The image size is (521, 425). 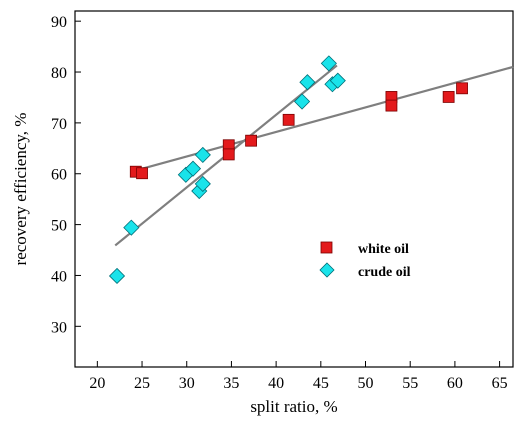 I want to click on legend-label-white-oil: white oil, so click(x=383, y=249).